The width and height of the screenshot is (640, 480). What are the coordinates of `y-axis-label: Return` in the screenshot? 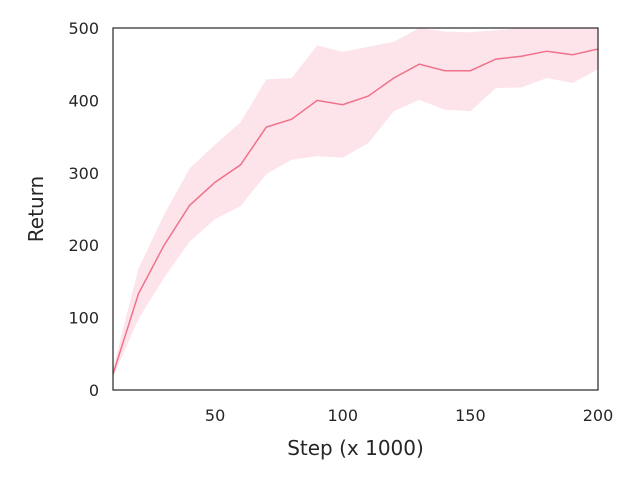 It's located at (36, 209).